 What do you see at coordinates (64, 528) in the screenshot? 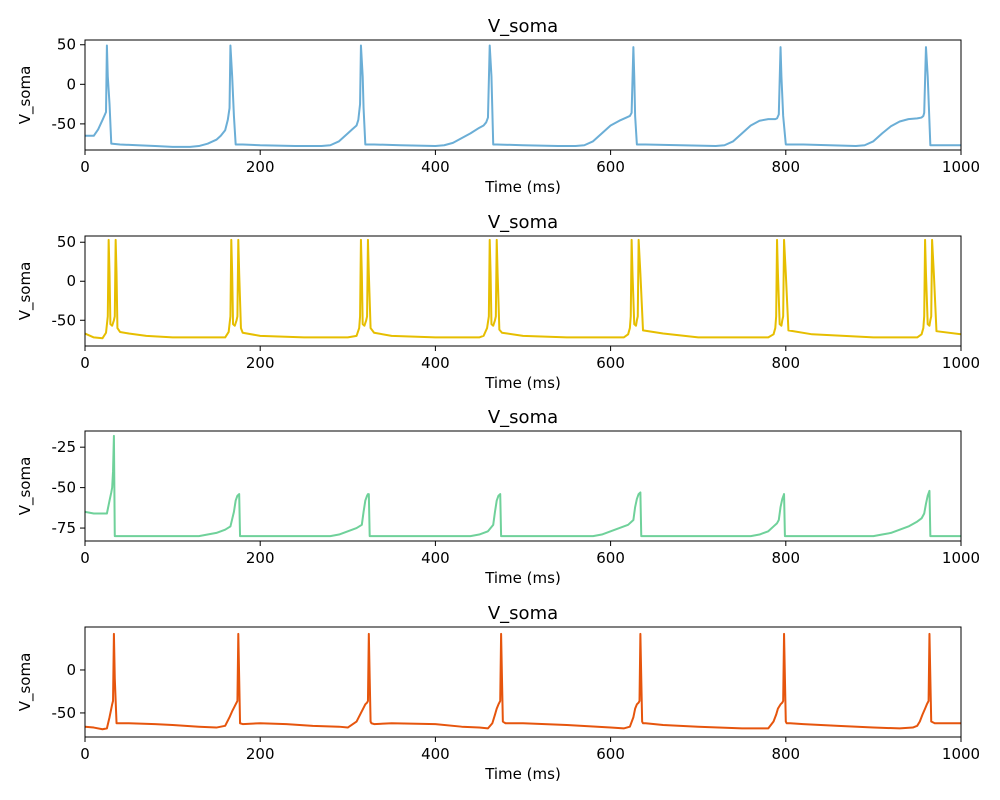
I see `y-tick-label: -75` at bounding box center [64, 528].